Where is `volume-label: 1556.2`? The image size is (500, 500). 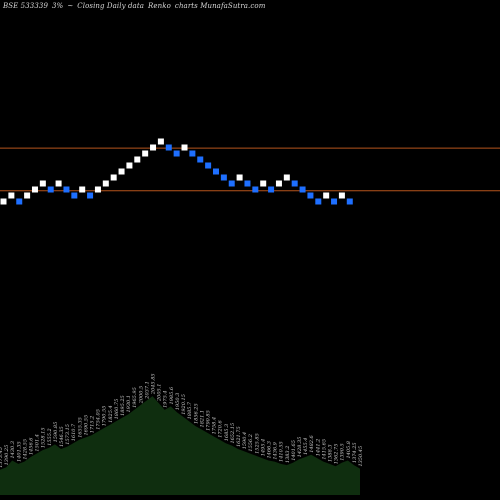
volume-label: 1556.2 is located at coordinates (251, 443).